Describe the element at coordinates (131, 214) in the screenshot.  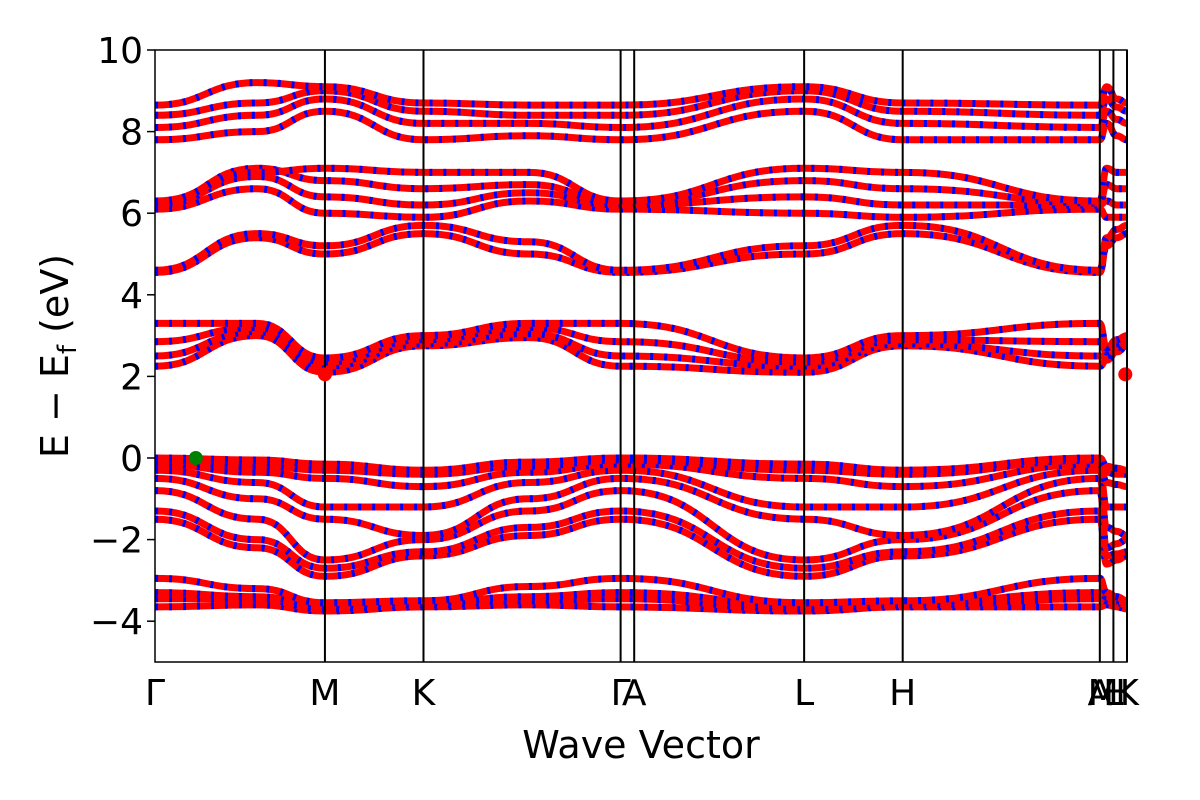
I see `y-tick-label: 6` at that location.